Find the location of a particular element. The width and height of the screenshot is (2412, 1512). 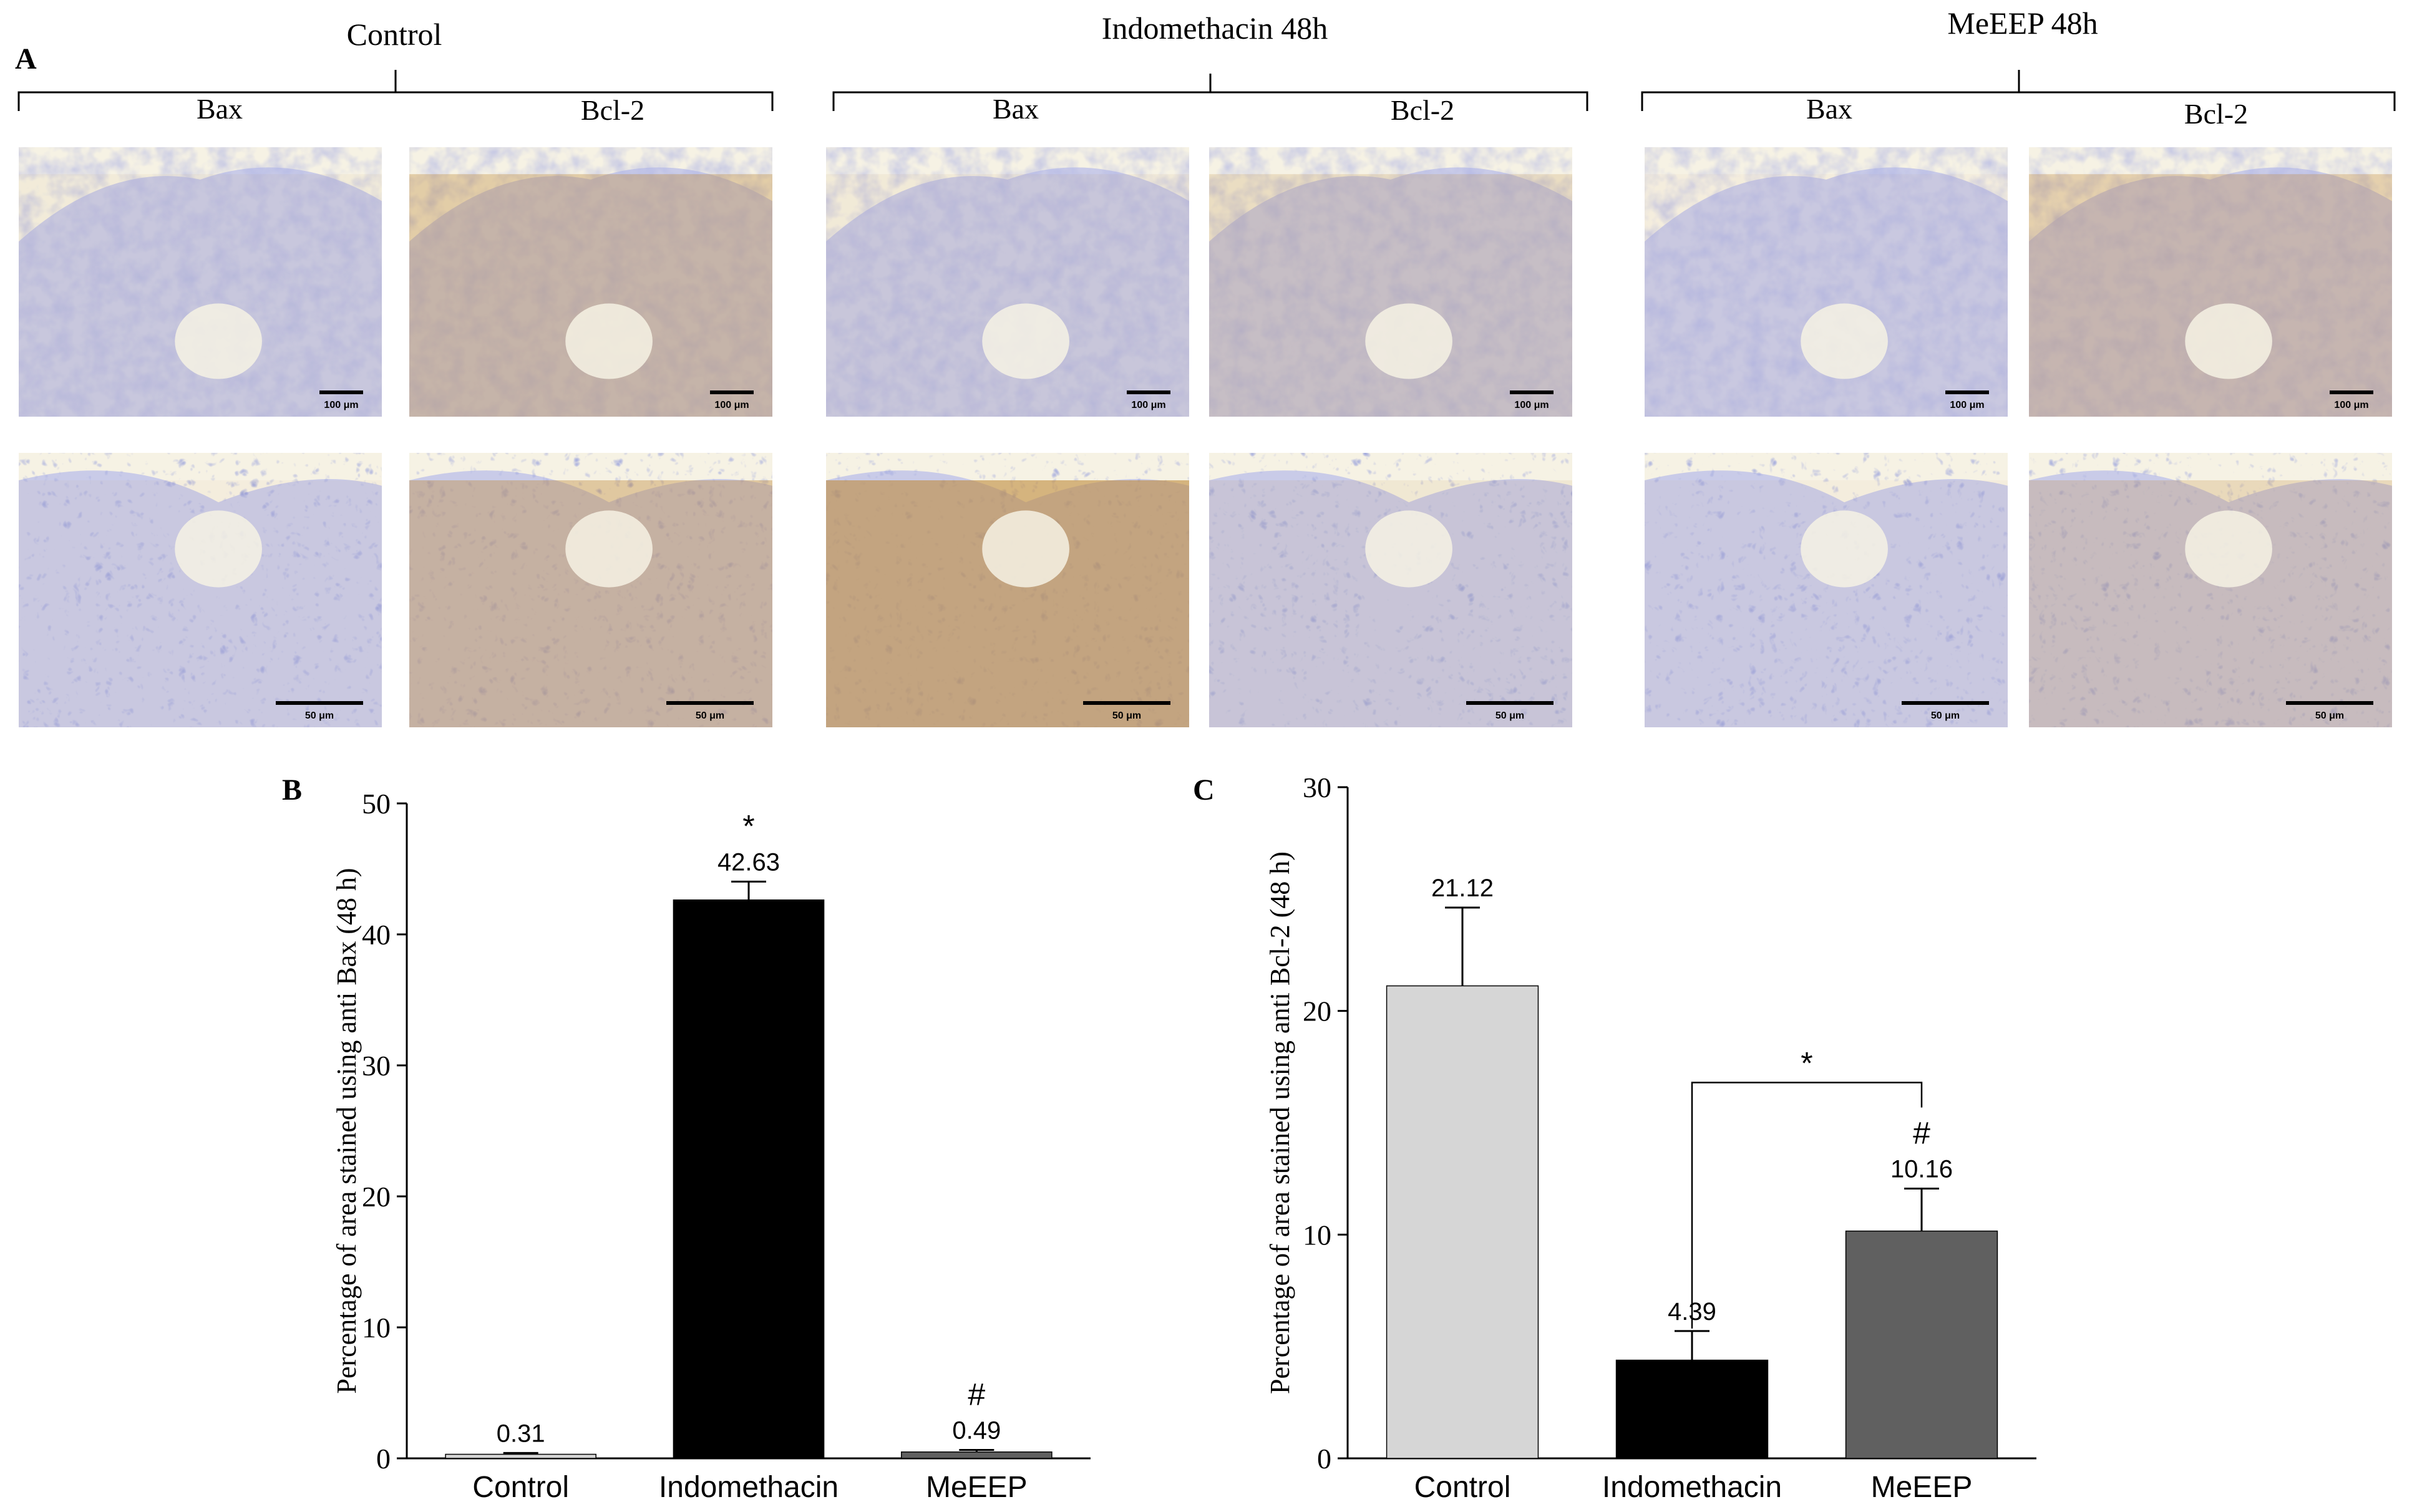

micrograph-indomethacin-bcl2-high-mag: 50 μm is located at coordinates (1390, 590).